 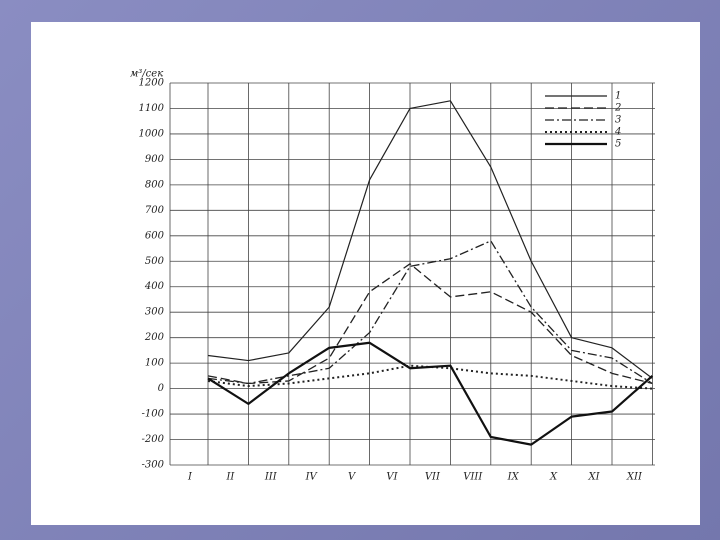 What do you see at coordinates (146, 74) in the screenshot?
I see `y-axis-label: м³/сек` at bounding box center [146, 74].